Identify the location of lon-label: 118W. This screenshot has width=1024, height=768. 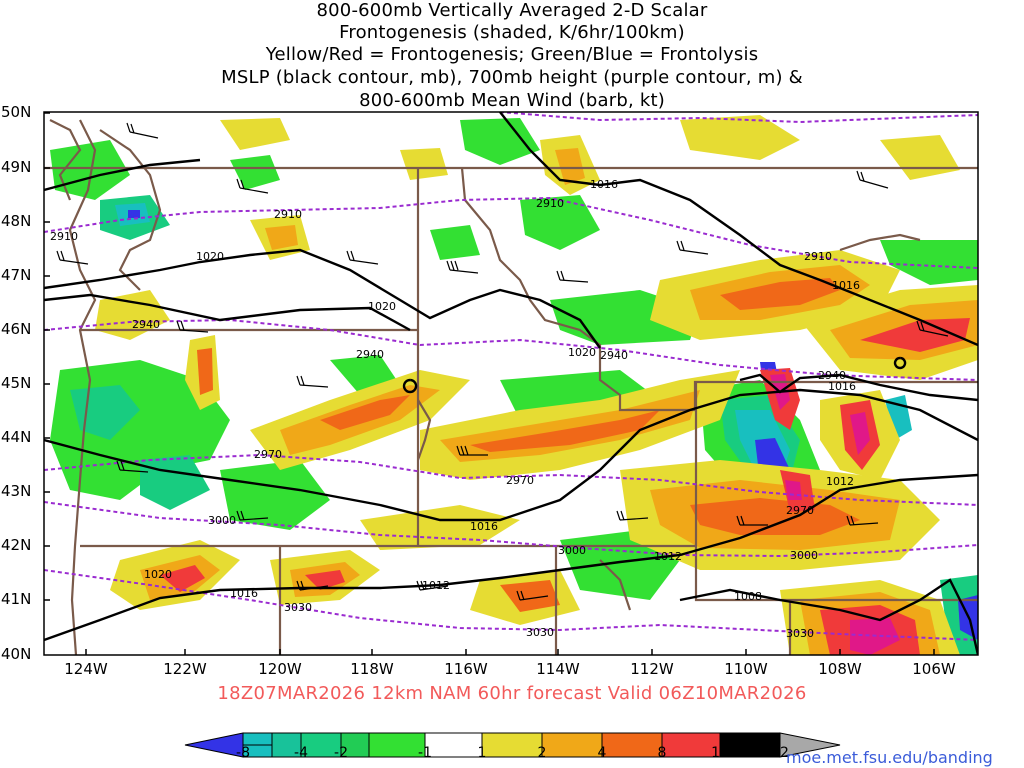
(372, 669).